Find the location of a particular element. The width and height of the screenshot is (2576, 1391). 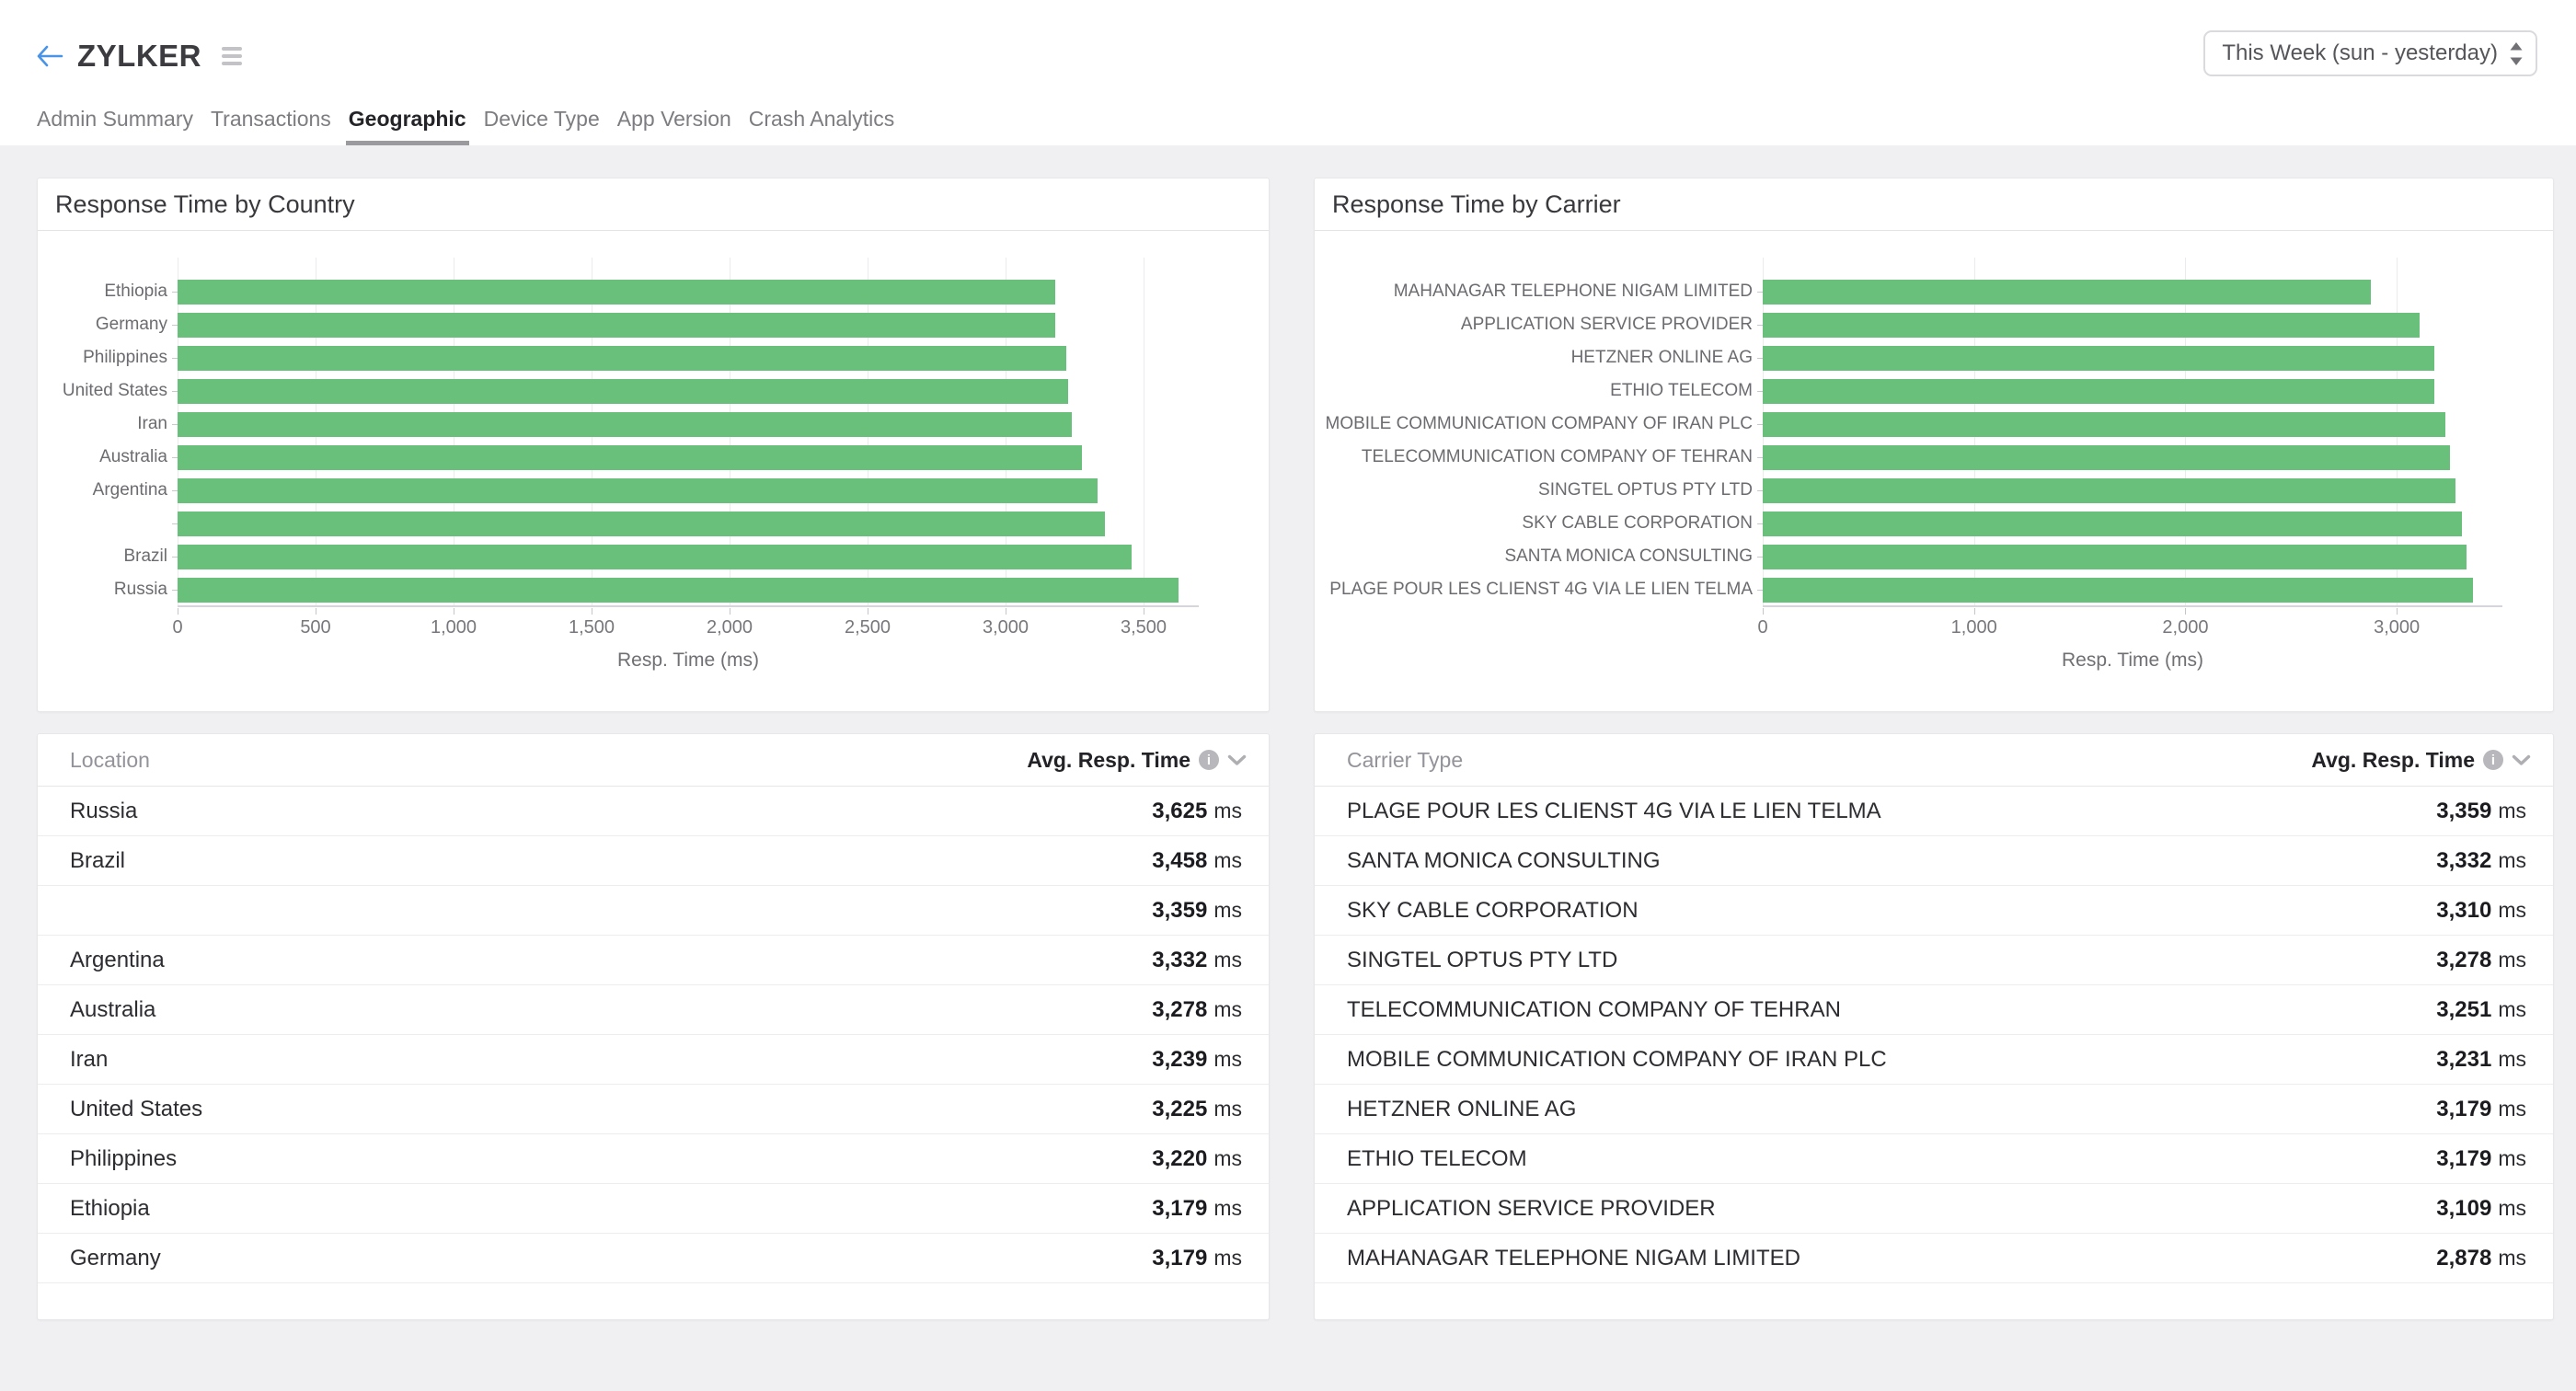

time-range-value: This Week (sun - yesterday) is located at coordinates (2360, 52).